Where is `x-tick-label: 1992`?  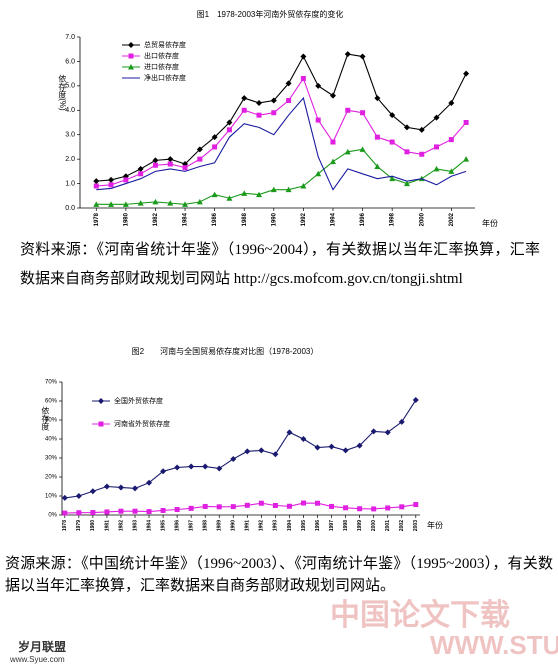
x-tick-label: 1992 is located at coordinates (304, 219).